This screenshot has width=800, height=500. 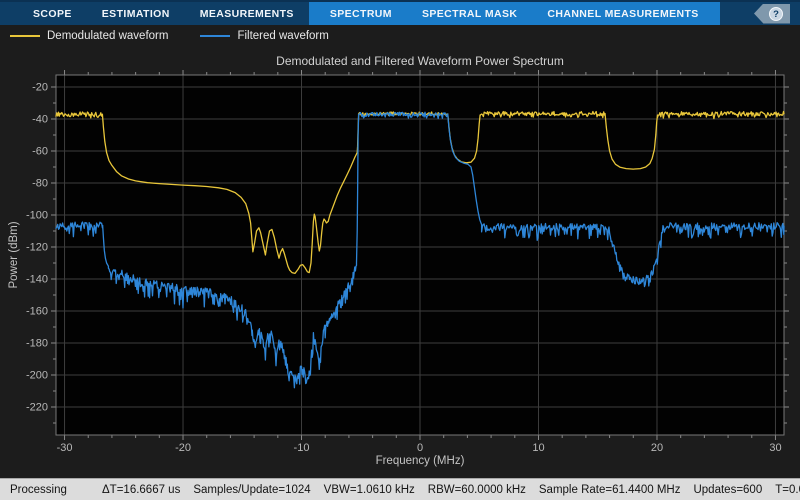 I want to click on svg-text: -30, so click(x=65, y=448).